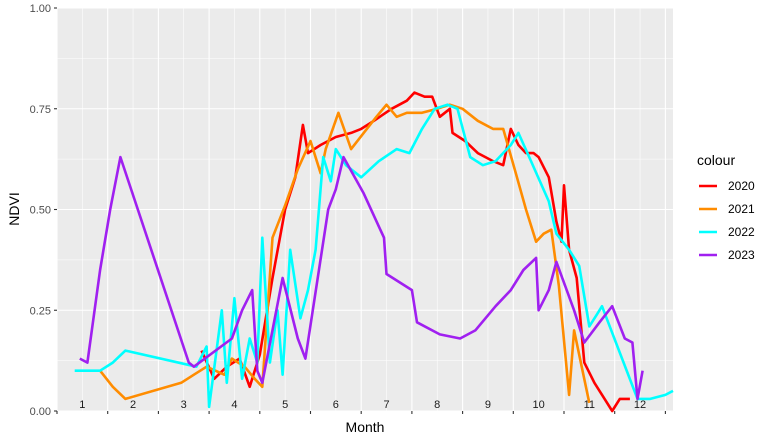  What do you see at coordinates (234, 405) in the screenshot?
I see `month-label: 4` at bounding box center [234, 405].